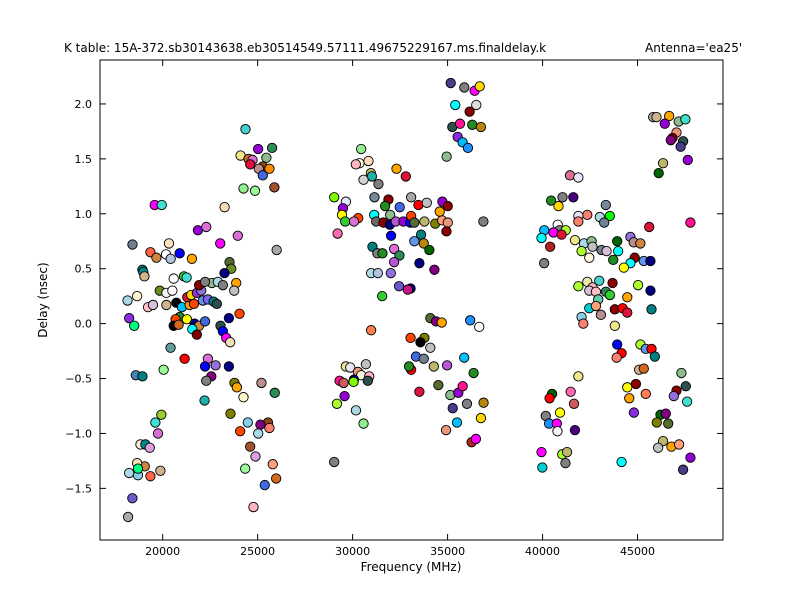 The image size is (800, 600). What do you see at coordinates (694, 48) in the screenshot?
I see `antenna-annotation: Antenna='ea25'` at bounding box center [694, 48].